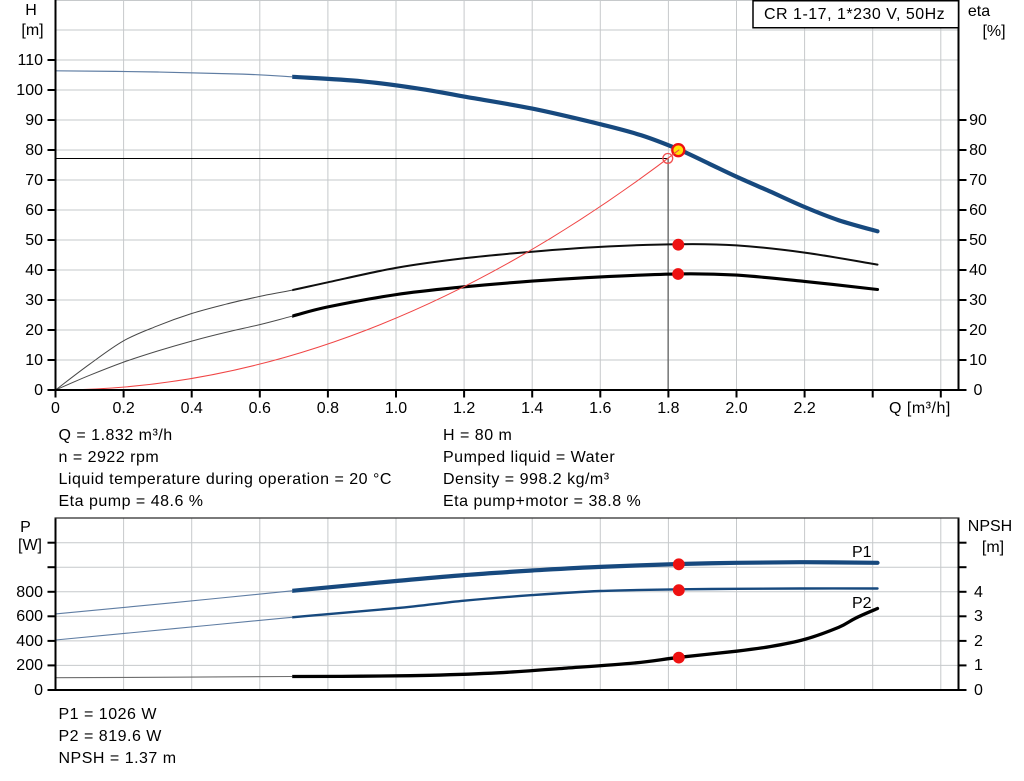 This screenshot has height=781, width=1024. What do you see at coordinates (260, 408) in the screenshot?
I see `svg-text: 0.6` at bounding box center [260, 408].